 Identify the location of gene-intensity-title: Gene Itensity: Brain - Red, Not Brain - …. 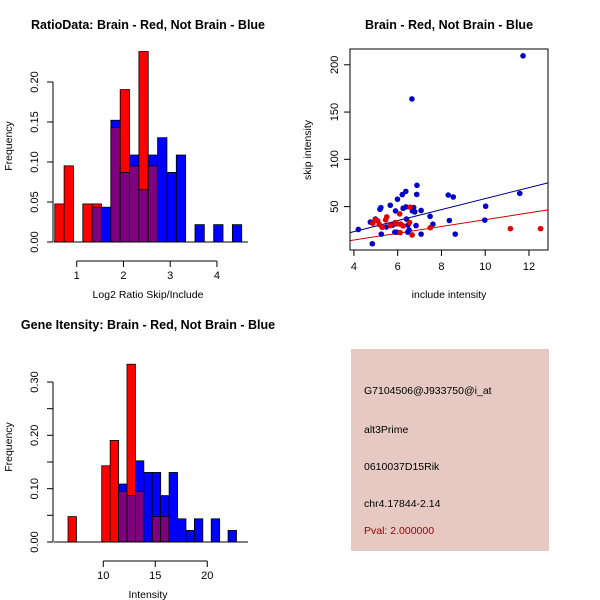
(148, 325).